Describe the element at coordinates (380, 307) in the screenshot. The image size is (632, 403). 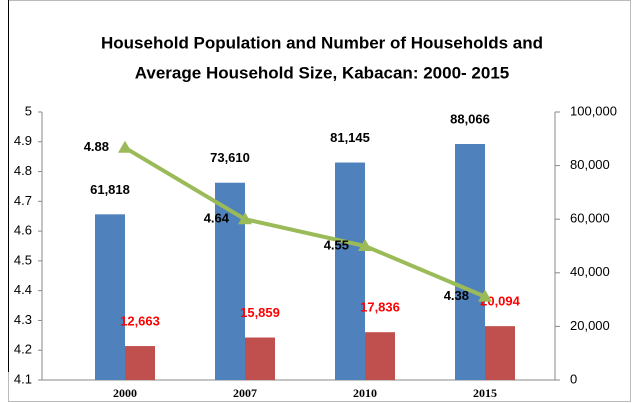
I see `data-label: 17,836` at that location.